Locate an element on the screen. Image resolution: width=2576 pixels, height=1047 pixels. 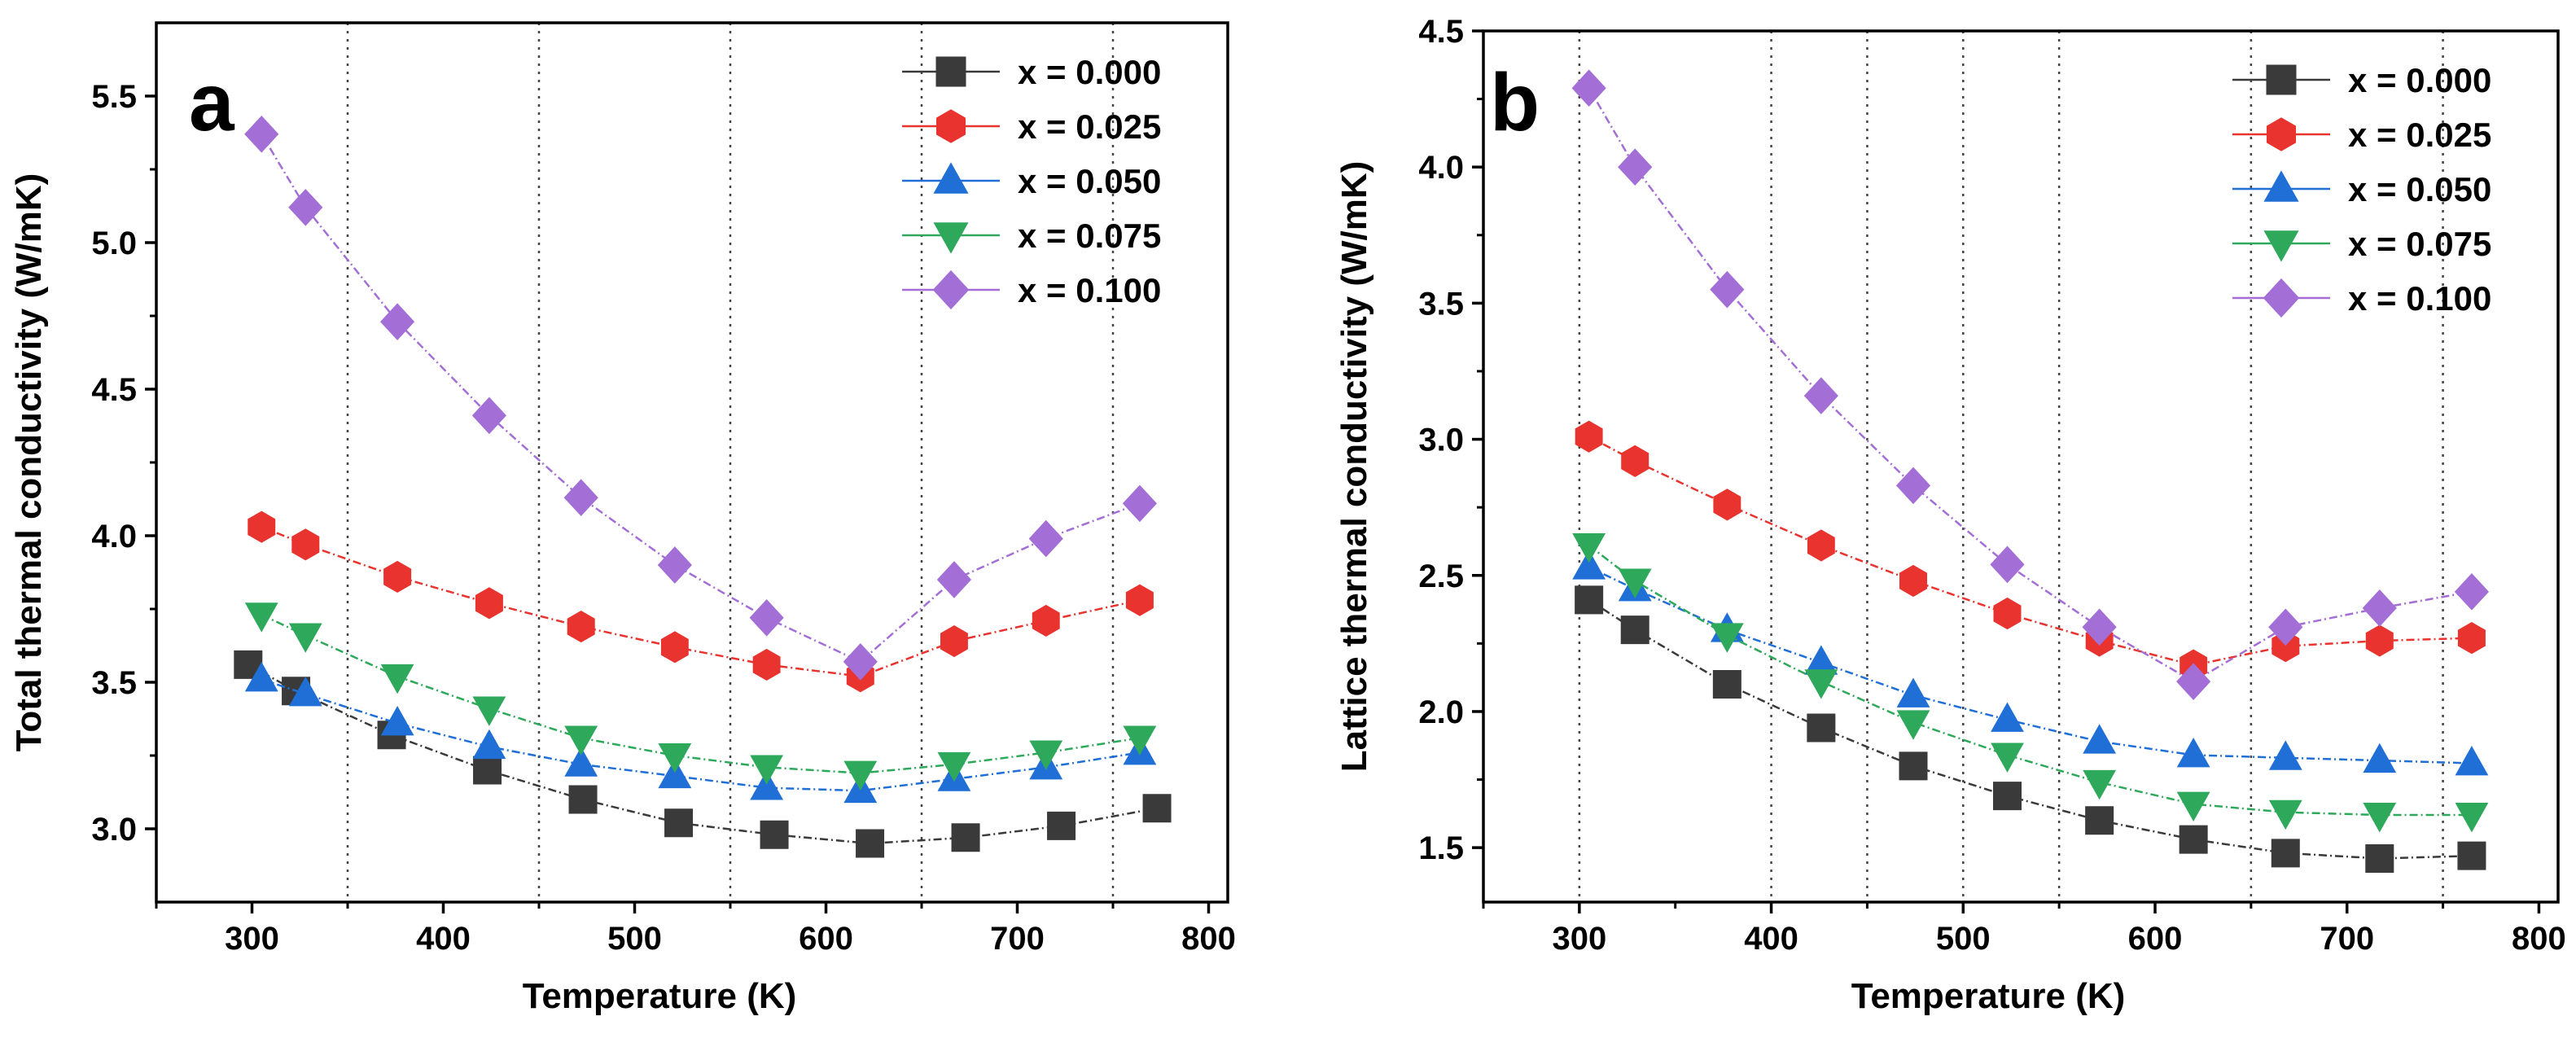
panel-letter: a is located at coordinates (212, 102).